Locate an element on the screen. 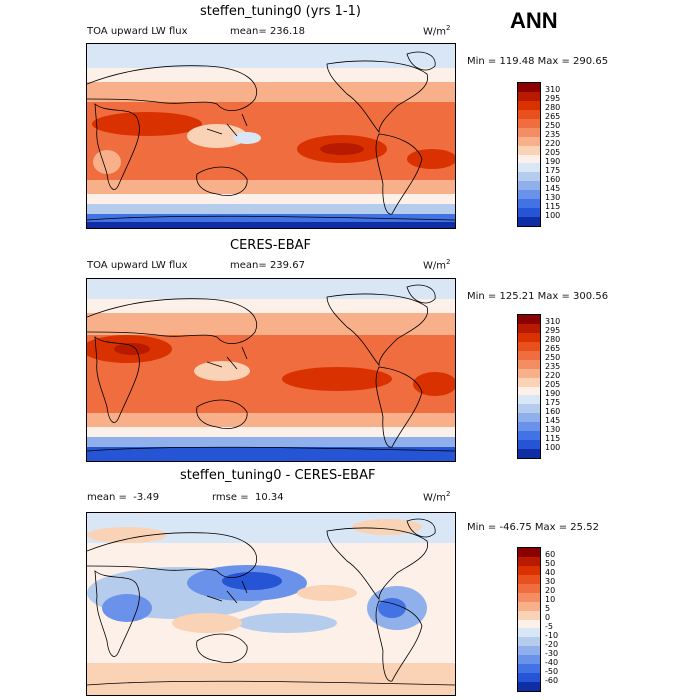 This screenshot has height=700, width=700. panel1-tick: 130 is located at coordinates (553, 197).